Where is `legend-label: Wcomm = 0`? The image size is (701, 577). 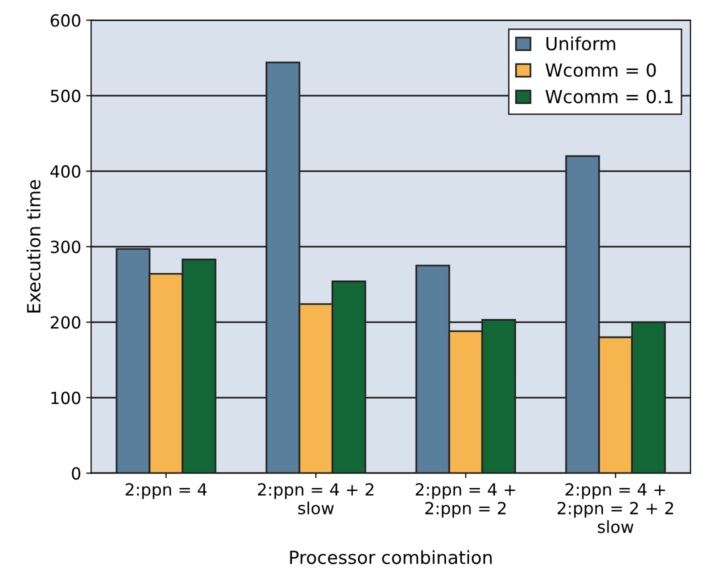
legend-label: Wcomm = 0 is located at coordinates (601, 70).